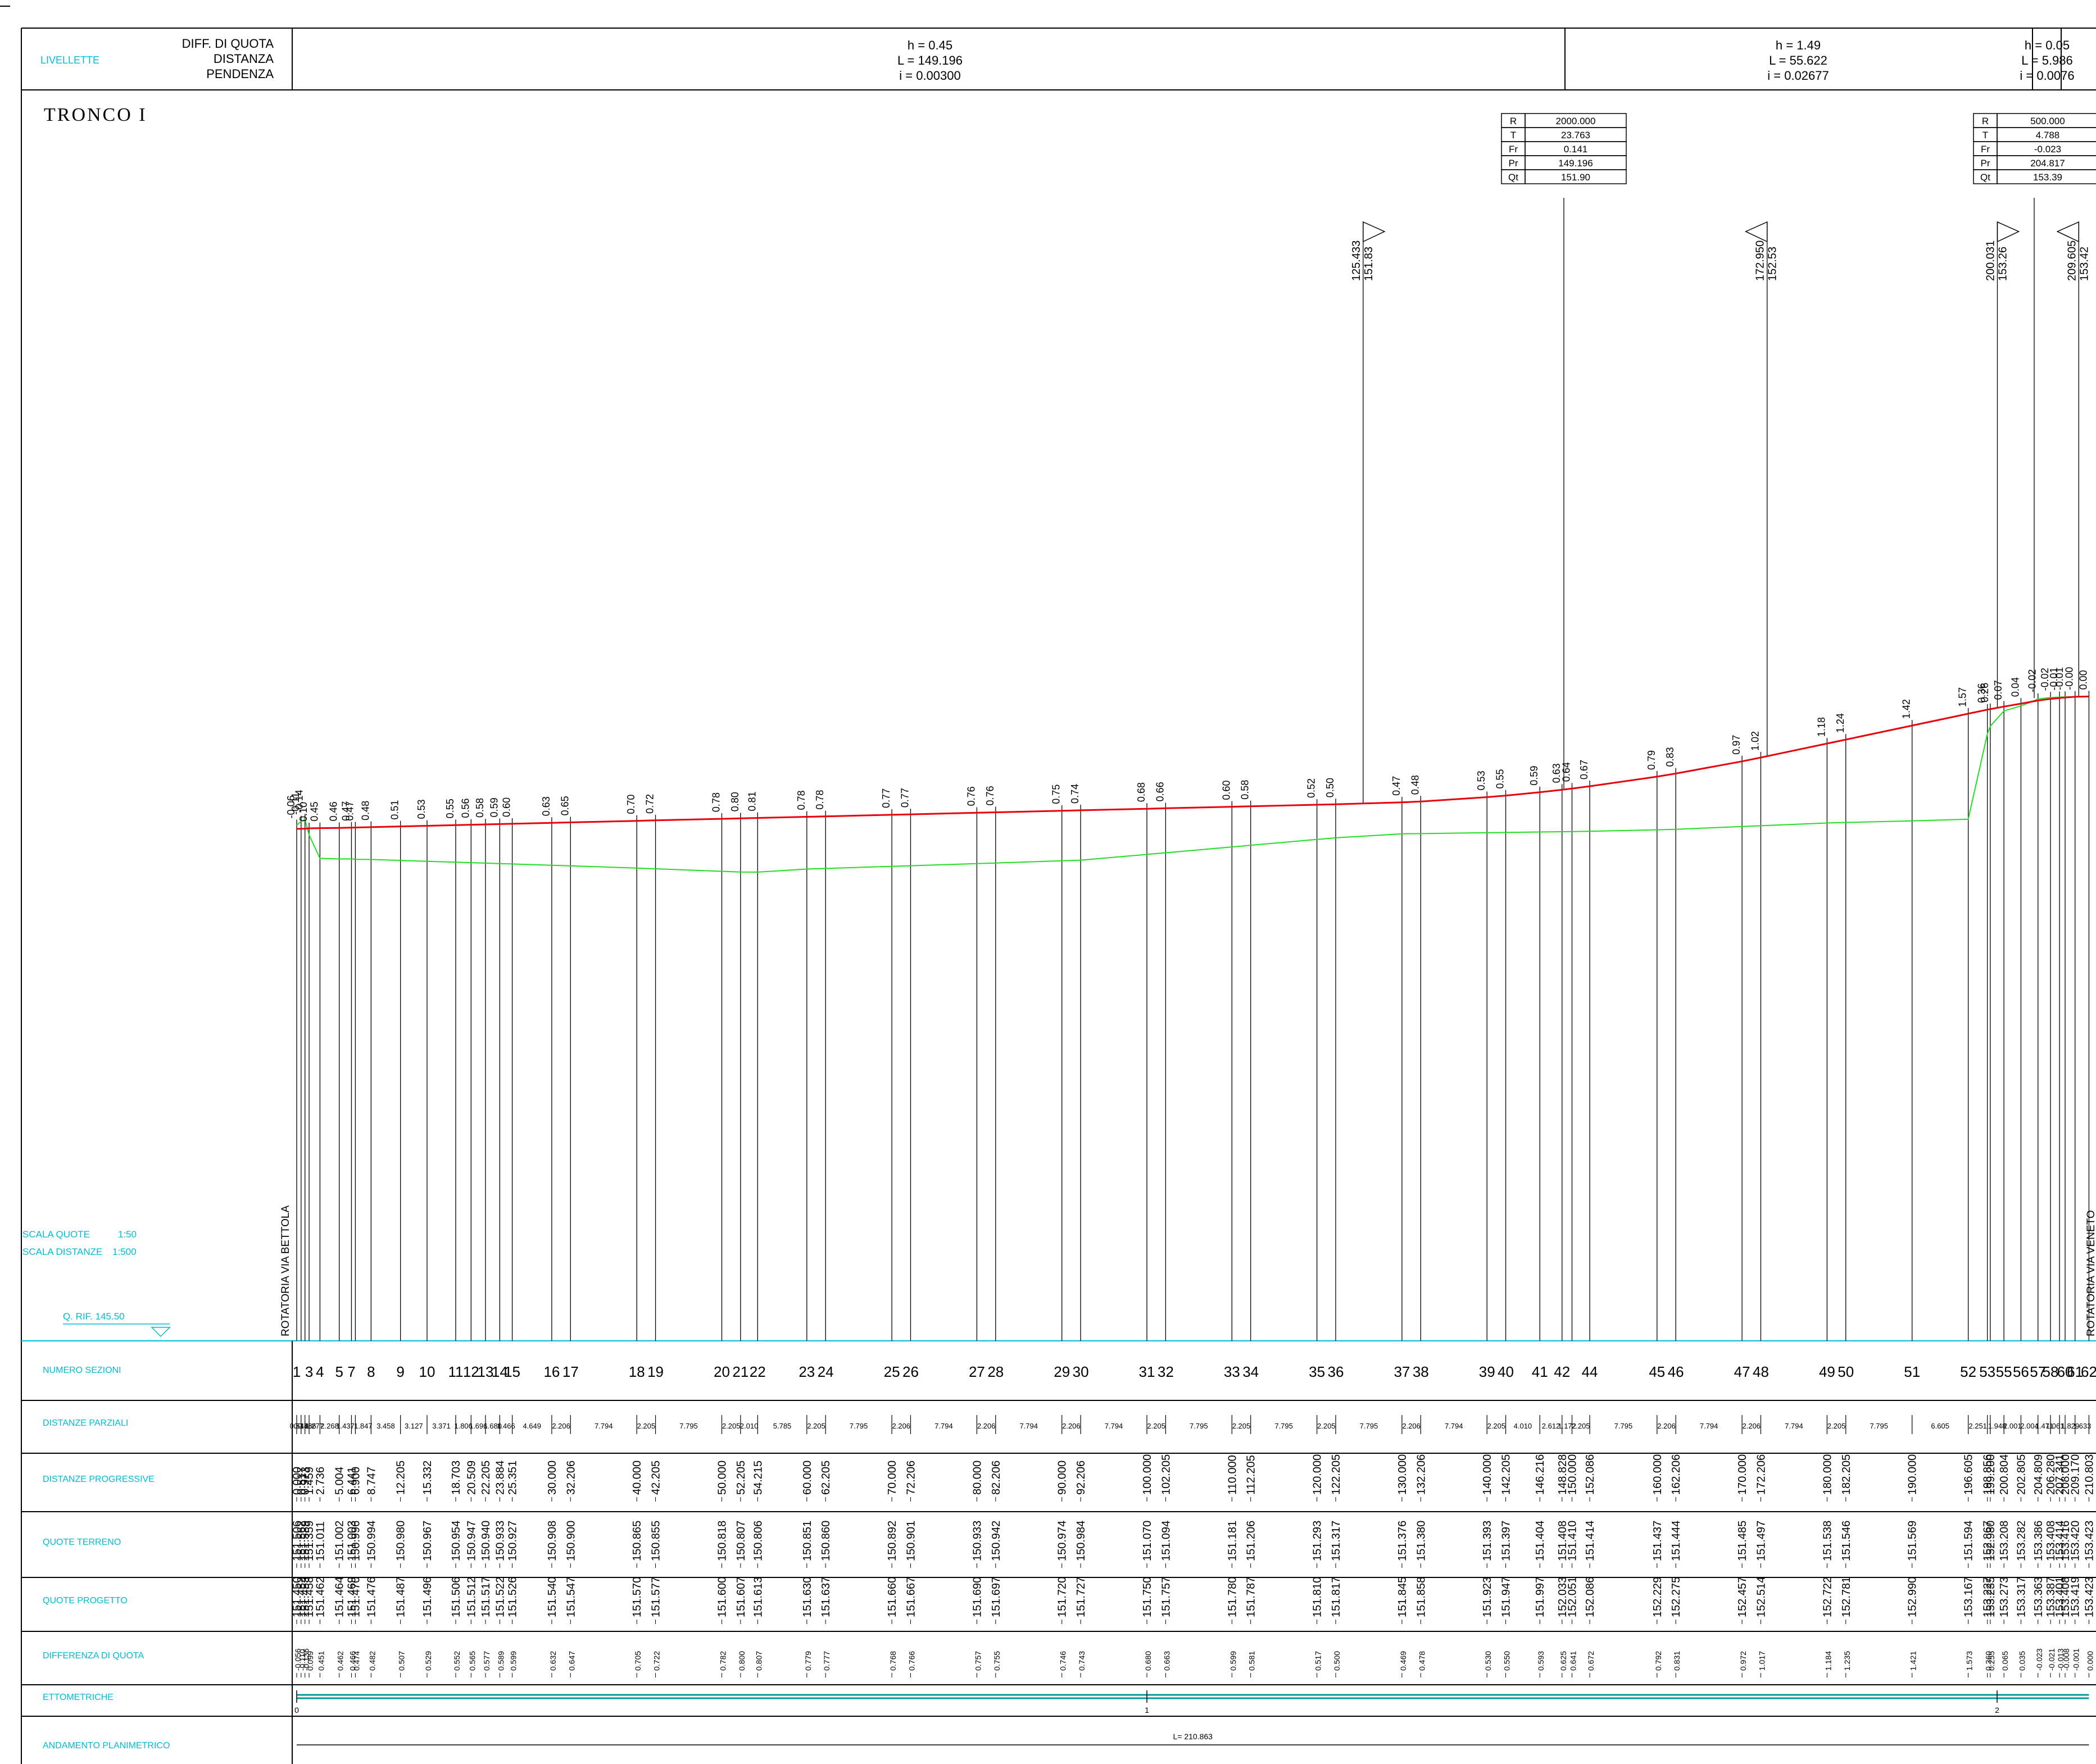 The height and width of the screenshot is (1764, 2096). I want to click on profile-diff-label: 0.56, so click(465, 808).